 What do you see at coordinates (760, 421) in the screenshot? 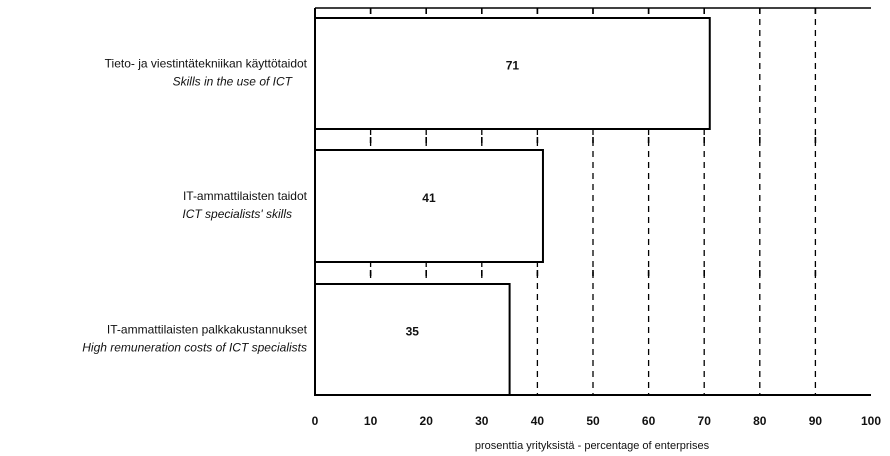
I see `x-tick-label-80: 80` at bounding box center [760, 421].